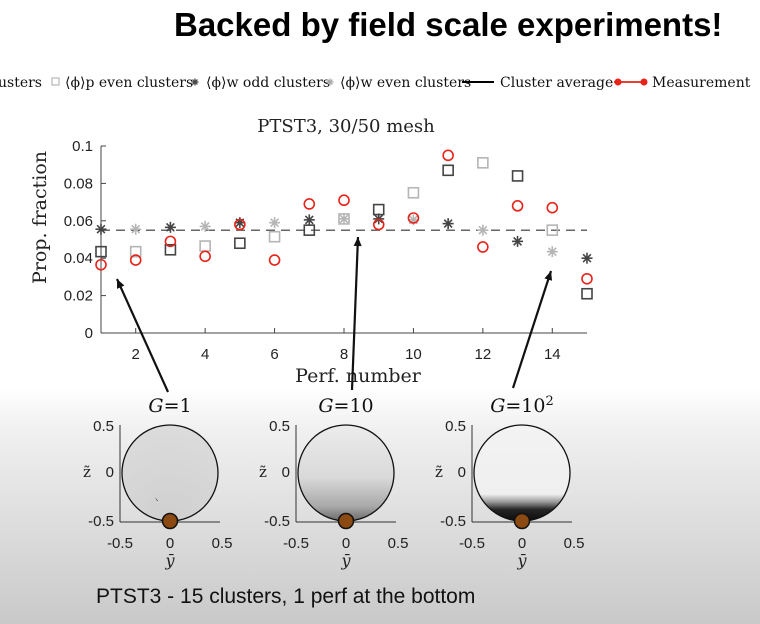 The height and width of the screenshot is (624, 760). What do you see at coordinates (21, 83) in the screenshot?
I see `legend-item-0: usters` at bounding box center [21, 83].